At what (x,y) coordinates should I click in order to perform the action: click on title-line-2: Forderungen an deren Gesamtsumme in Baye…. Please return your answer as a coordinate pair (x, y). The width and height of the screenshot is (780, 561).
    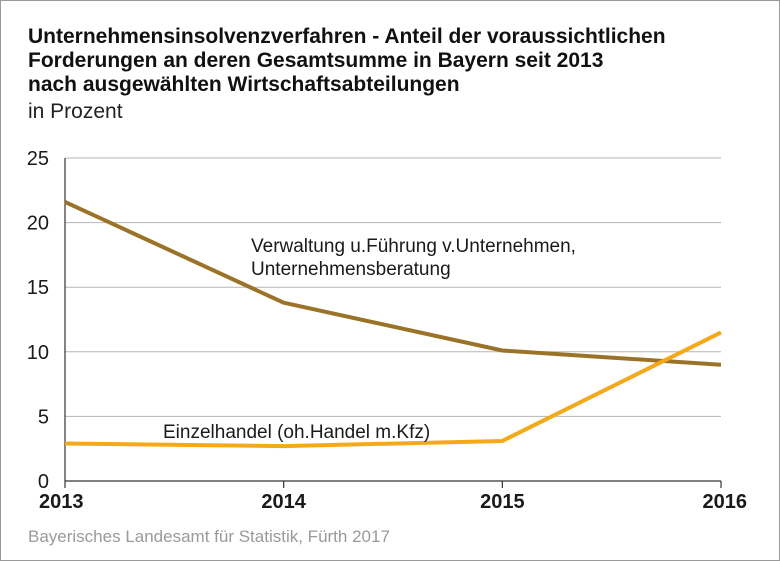
    Looking at the image, I should click on (316, 60).